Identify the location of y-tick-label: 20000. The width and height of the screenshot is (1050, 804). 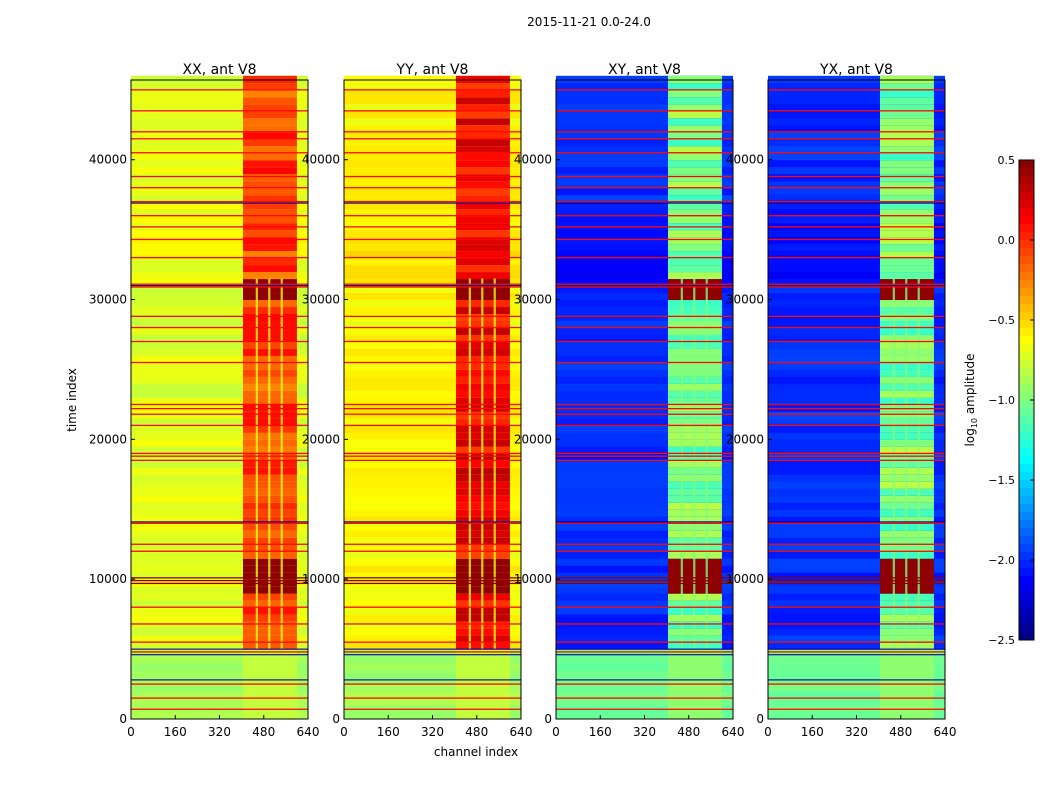
(321, 439).